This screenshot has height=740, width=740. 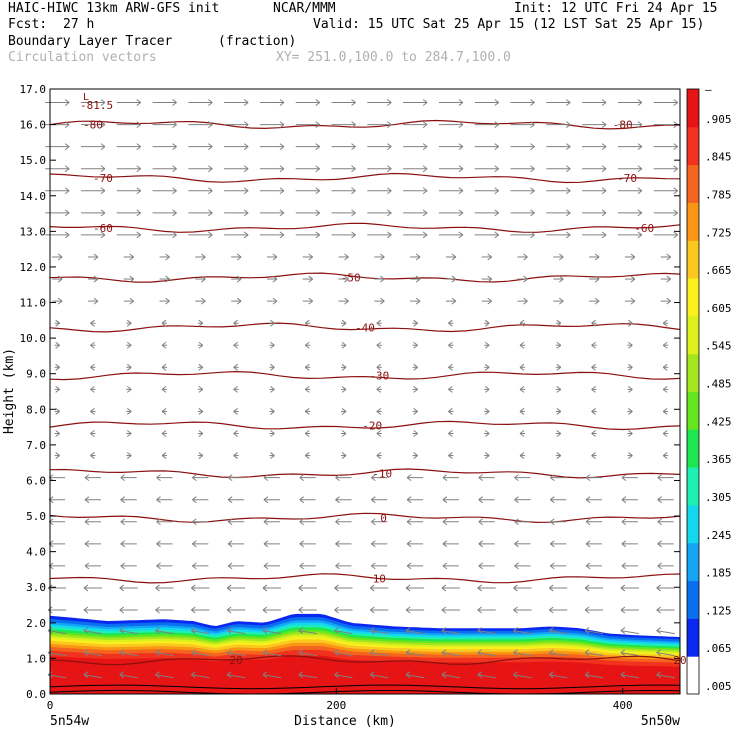 I want to click on colorbar-swatch, so click(x=693, y=108).